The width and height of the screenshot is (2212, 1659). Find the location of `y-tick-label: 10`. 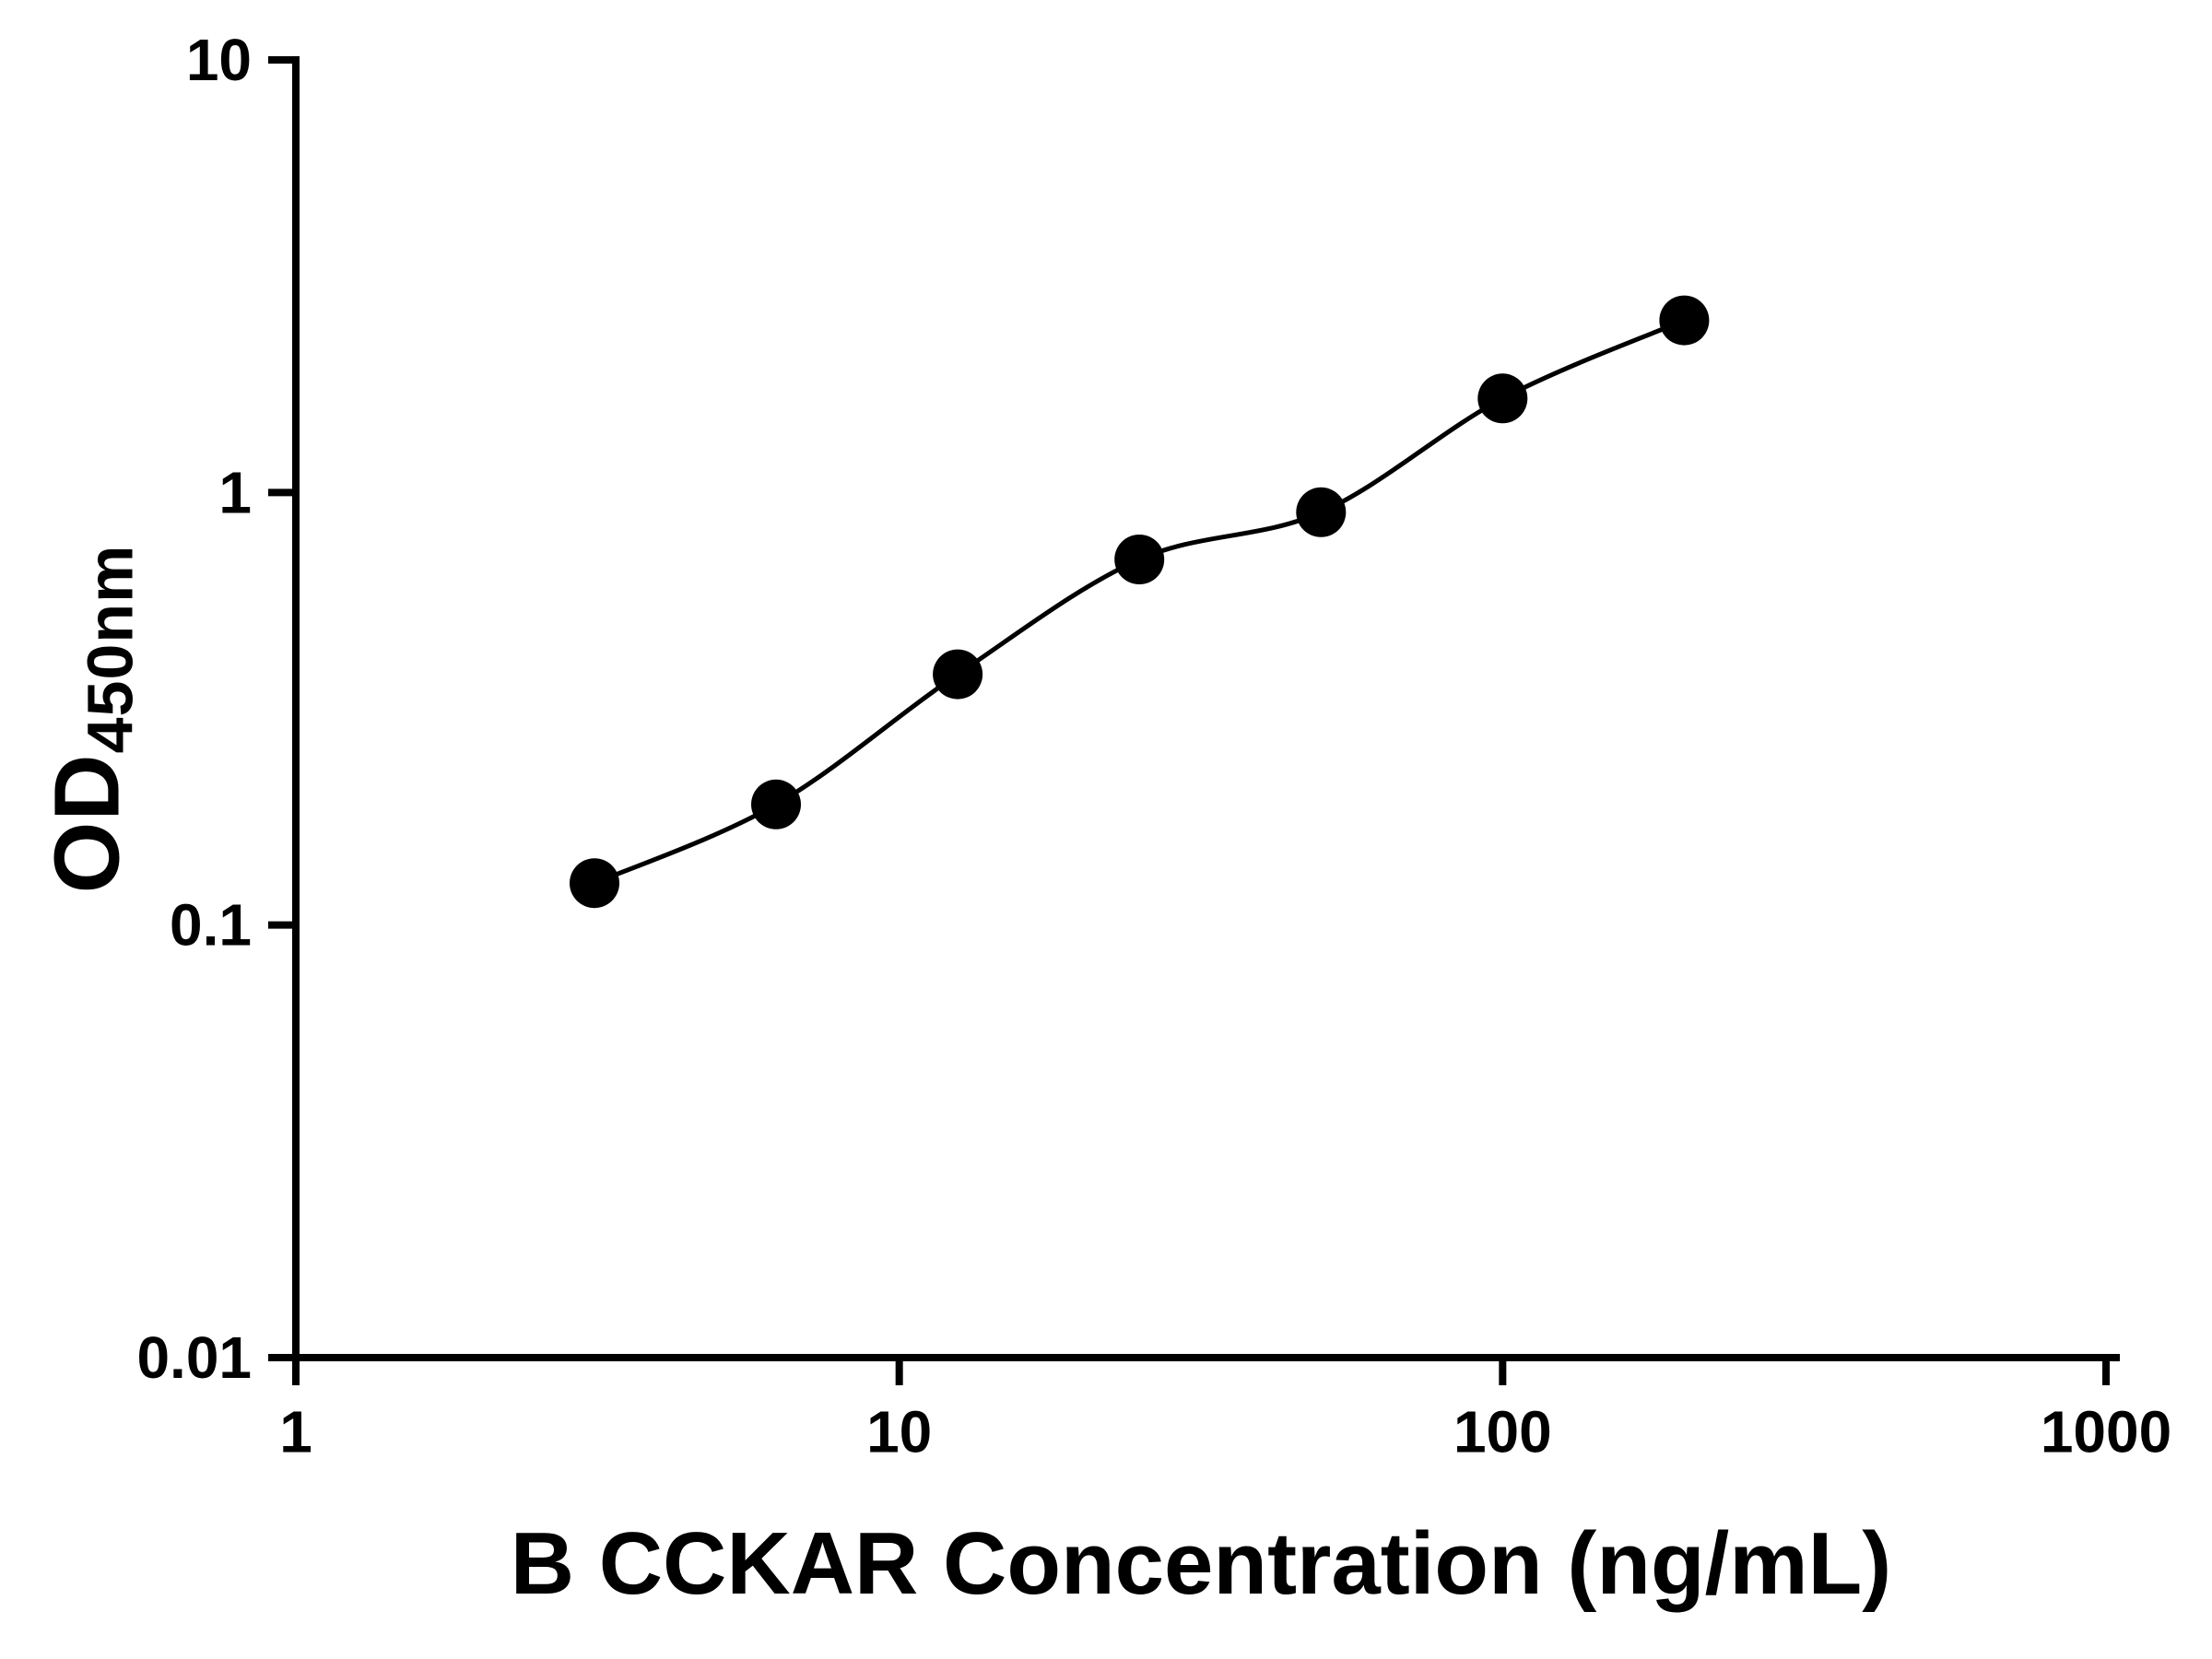

y-tick-label: 10 is located at coordinates (219, 60).